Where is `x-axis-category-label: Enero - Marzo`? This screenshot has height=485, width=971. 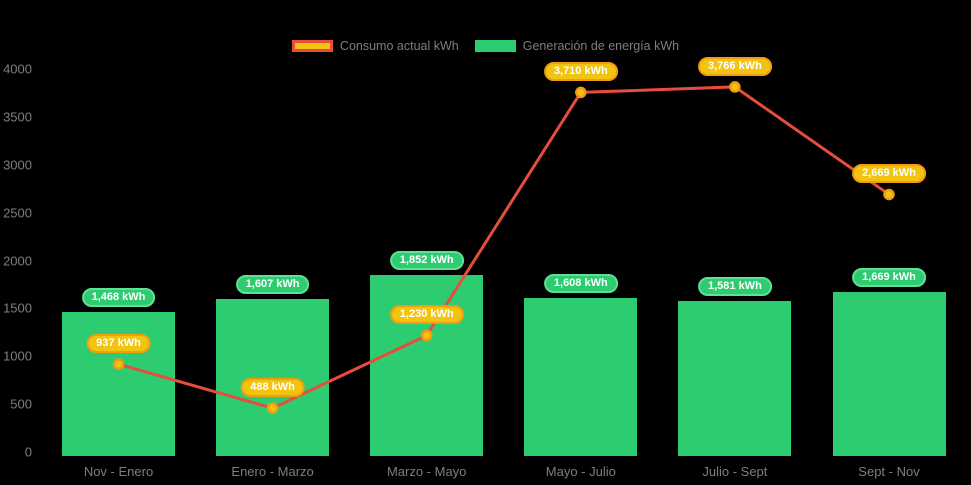 x-axis-category-label: Enero - Marzo is located at coordinates (272, 471).